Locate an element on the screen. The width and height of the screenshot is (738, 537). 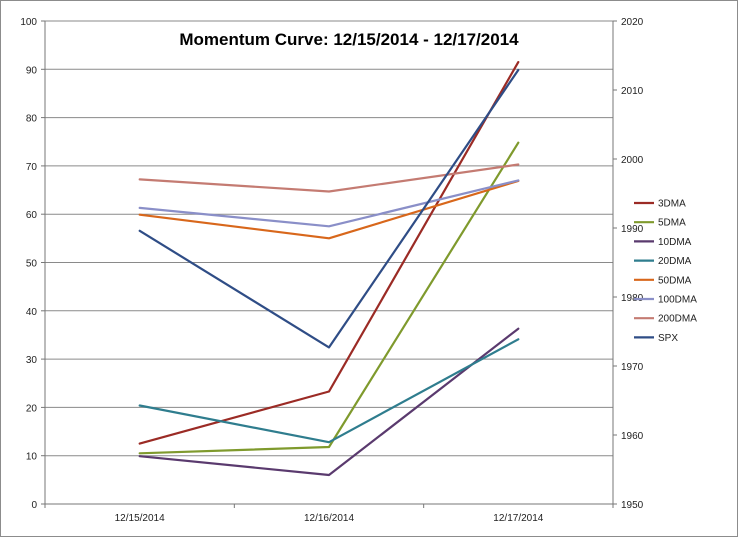
legend: 3DMA 5DMA 10DMA 20DMA 50DMA 100DMA 200DMA SPX is located at coordinates (665, 271).